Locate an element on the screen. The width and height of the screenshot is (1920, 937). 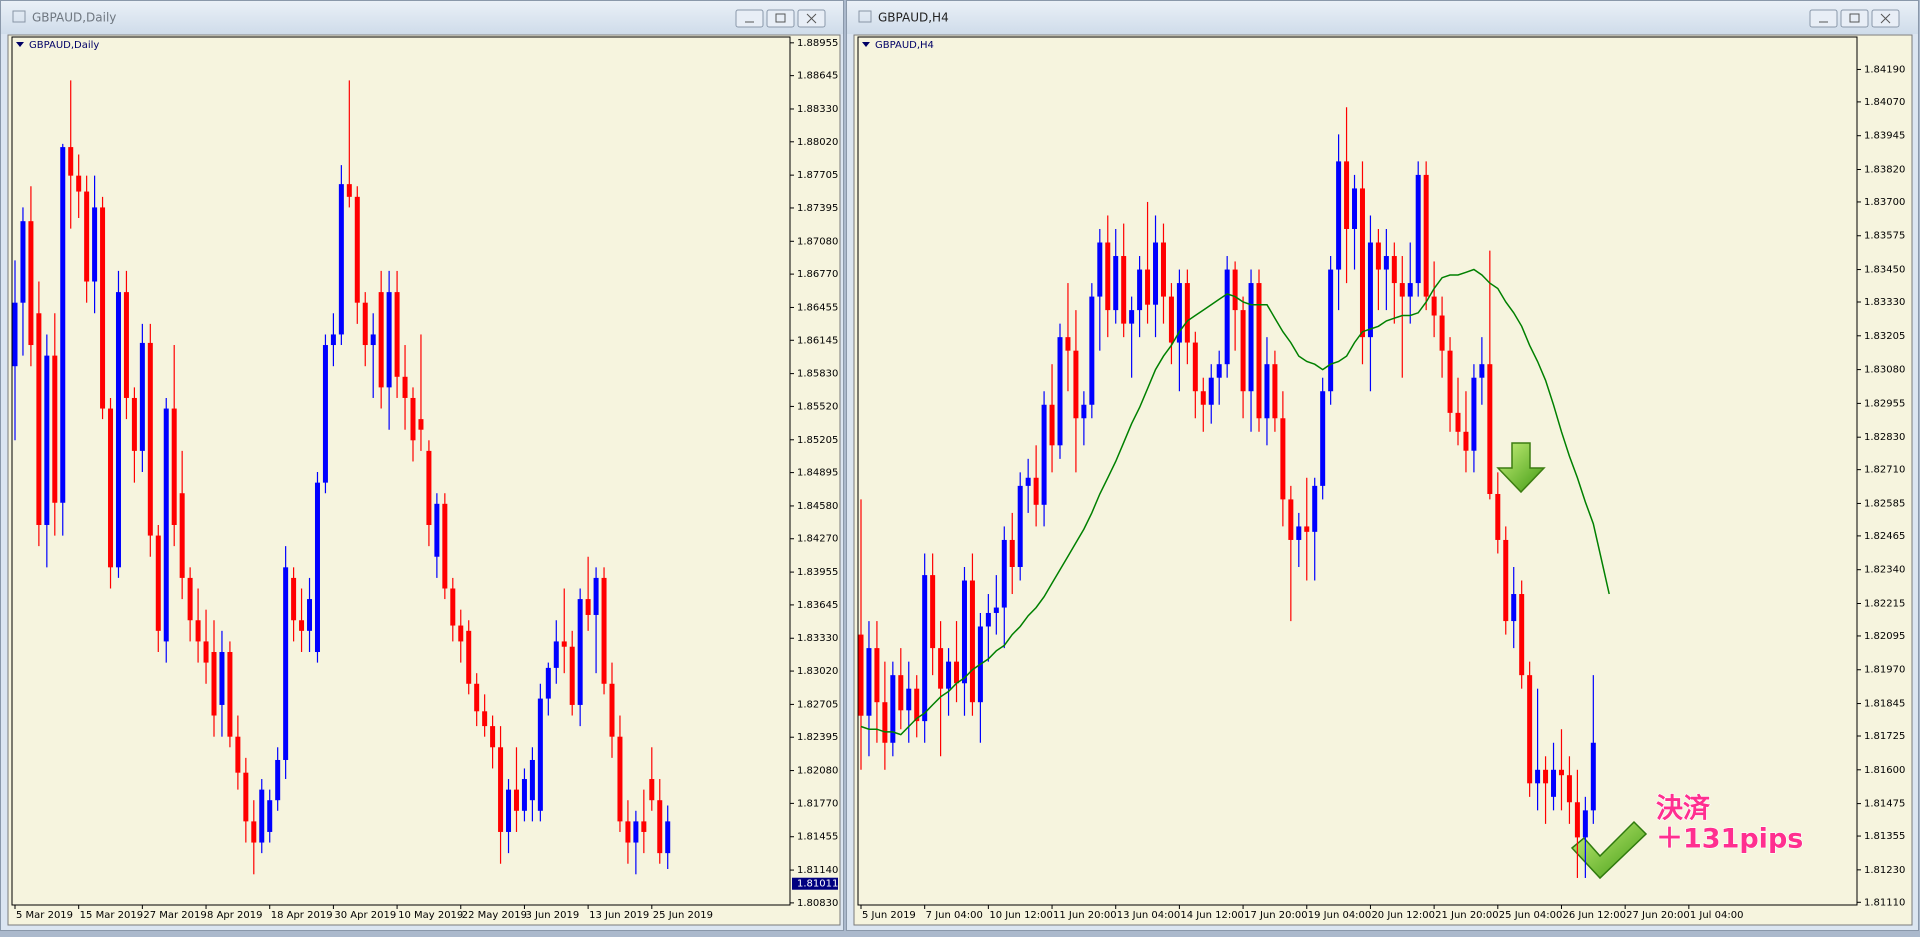
x-tick-label: 26 Jun 12:00 is located at coordinates (1594, 915).